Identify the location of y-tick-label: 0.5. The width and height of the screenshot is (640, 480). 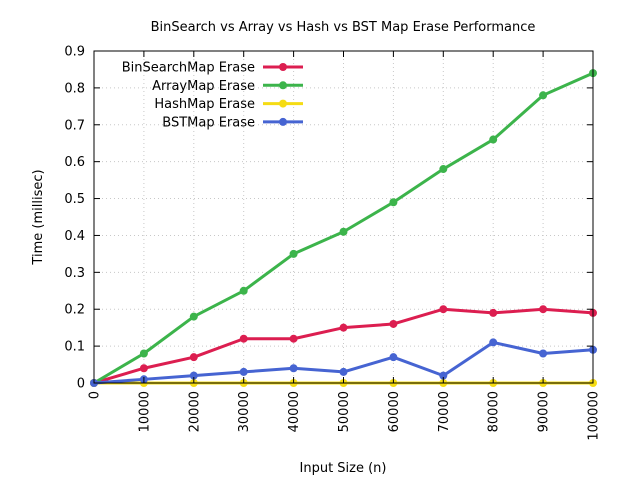
(74, 199).